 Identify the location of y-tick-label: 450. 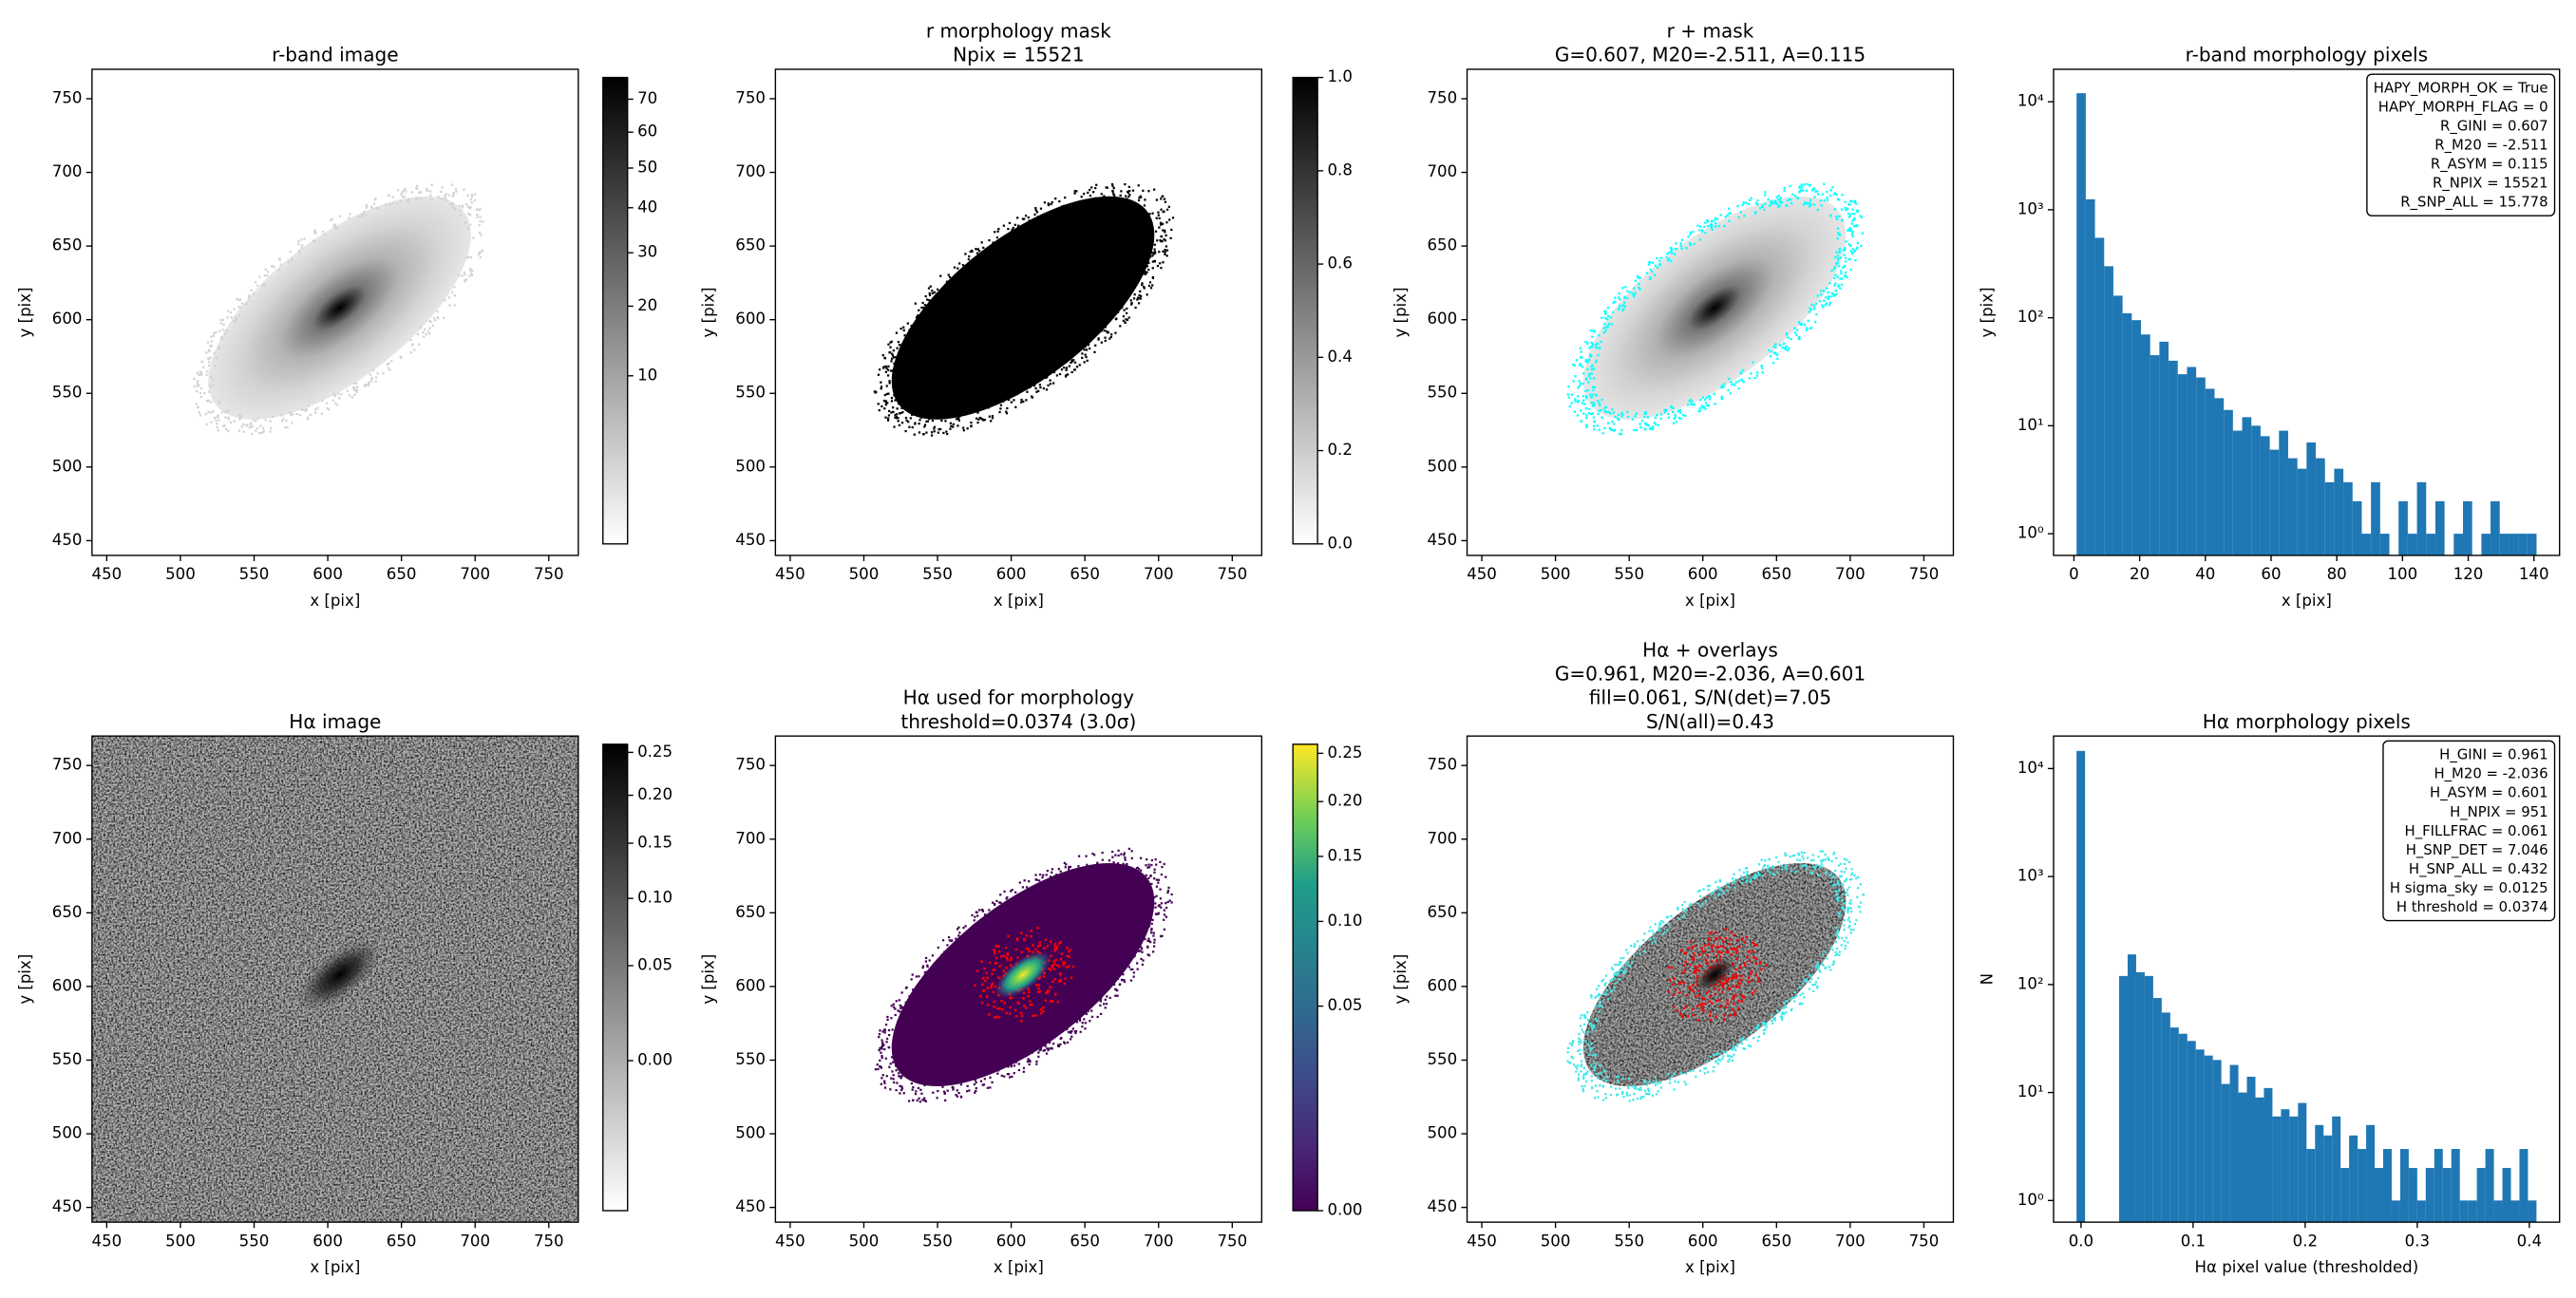
(750, 540).